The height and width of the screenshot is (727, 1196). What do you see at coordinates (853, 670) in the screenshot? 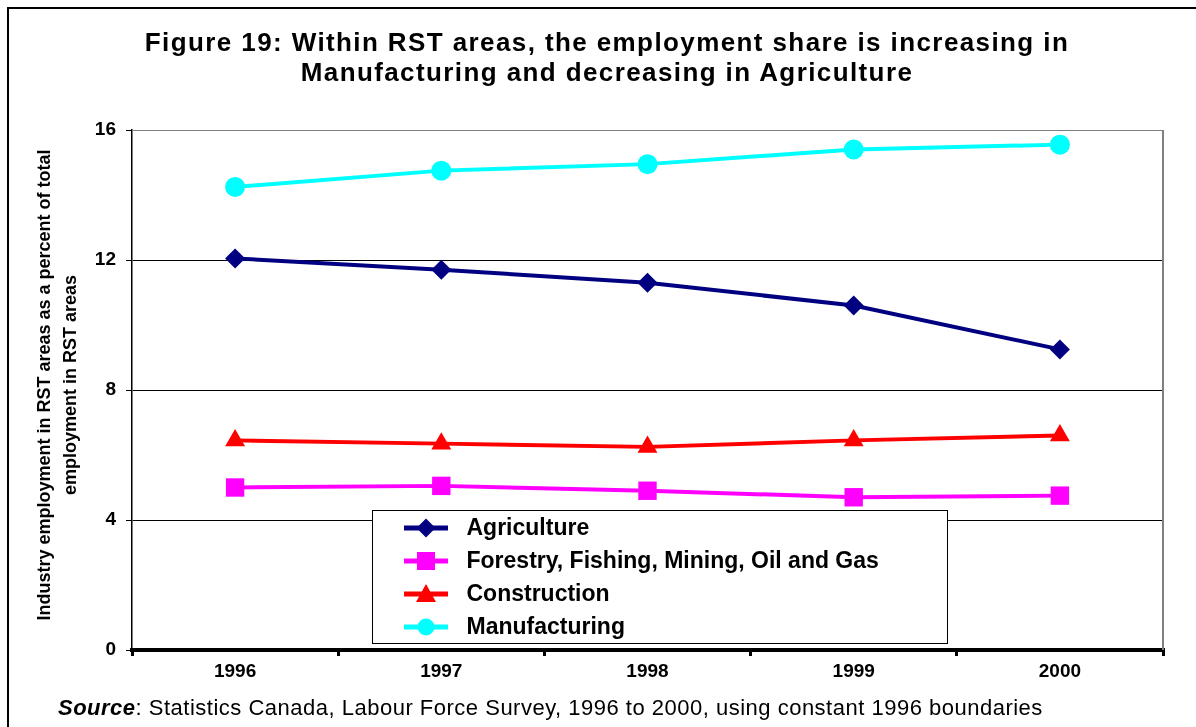
I see `x-tick-label: 1999` at bounding box center [853, 670].